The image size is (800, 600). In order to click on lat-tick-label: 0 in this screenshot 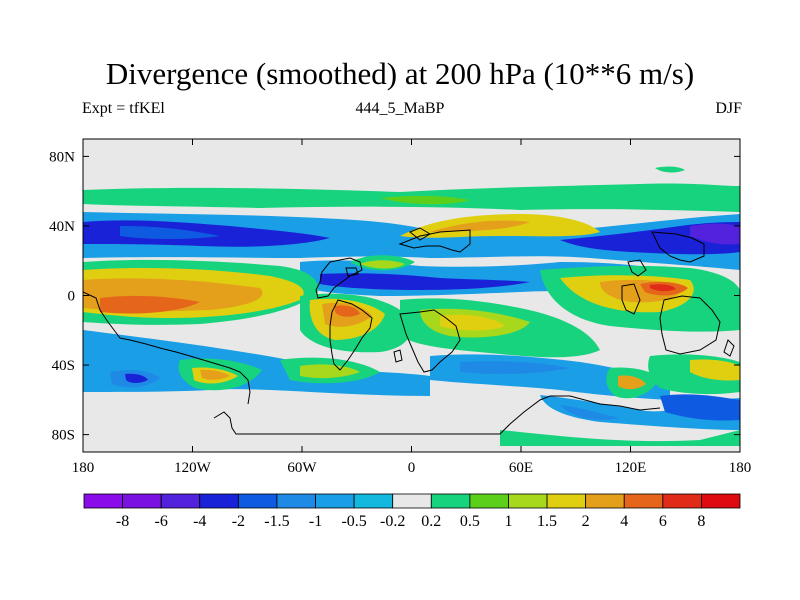, I will do `click(72, 297)`.